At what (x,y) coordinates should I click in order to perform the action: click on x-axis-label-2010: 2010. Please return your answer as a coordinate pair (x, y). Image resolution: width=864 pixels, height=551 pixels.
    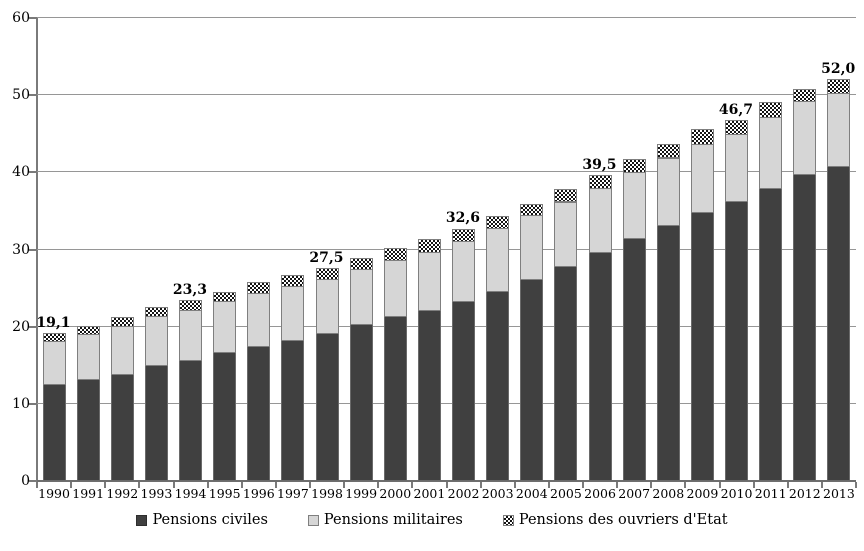
    Looking at the image, I should click on (736, 493).